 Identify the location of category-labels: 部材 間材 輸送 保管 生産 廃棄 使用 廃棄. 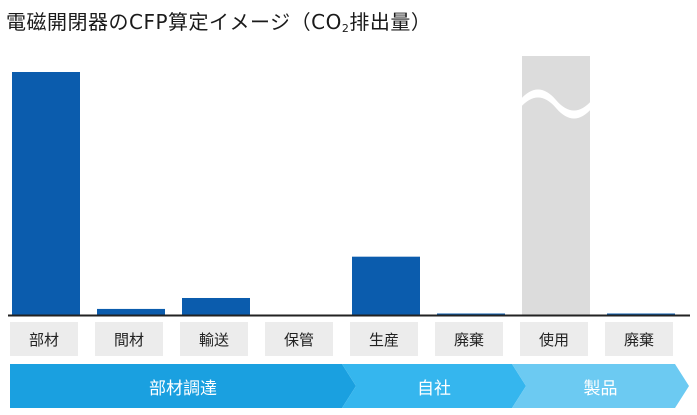
(348, 340).